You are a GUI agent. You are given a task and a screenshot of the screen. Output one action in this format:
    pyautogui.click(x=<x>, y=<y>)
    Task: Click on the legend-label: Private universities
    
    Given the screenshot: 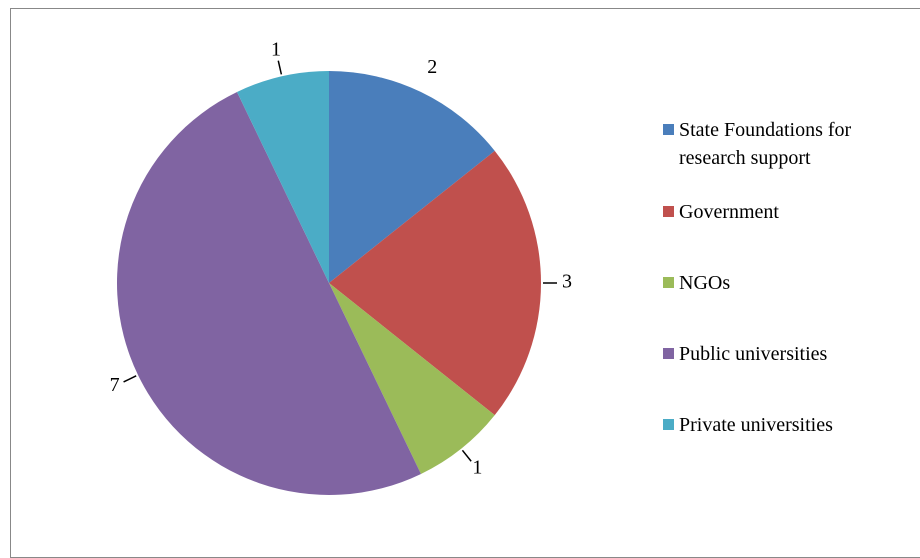 What is the action you would take?
    pyautogui.click(x=756, y=425)
    